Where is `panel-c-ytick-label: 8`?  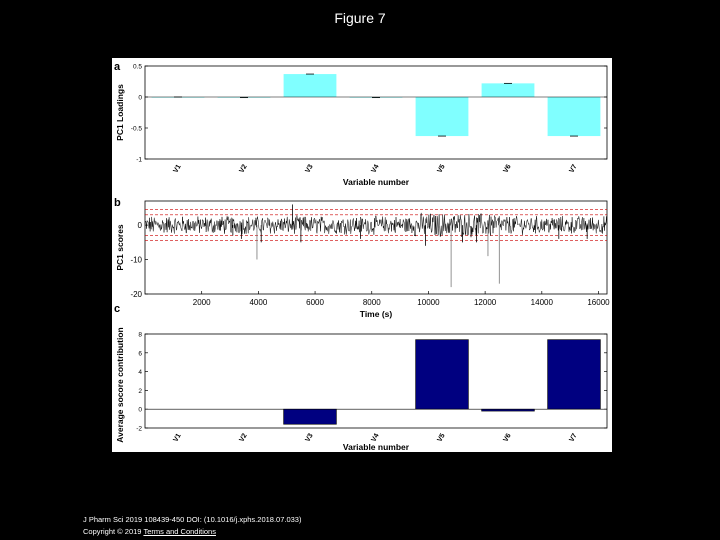
panel-c-ytick-label: 8 is located at coordinates (140, 335).